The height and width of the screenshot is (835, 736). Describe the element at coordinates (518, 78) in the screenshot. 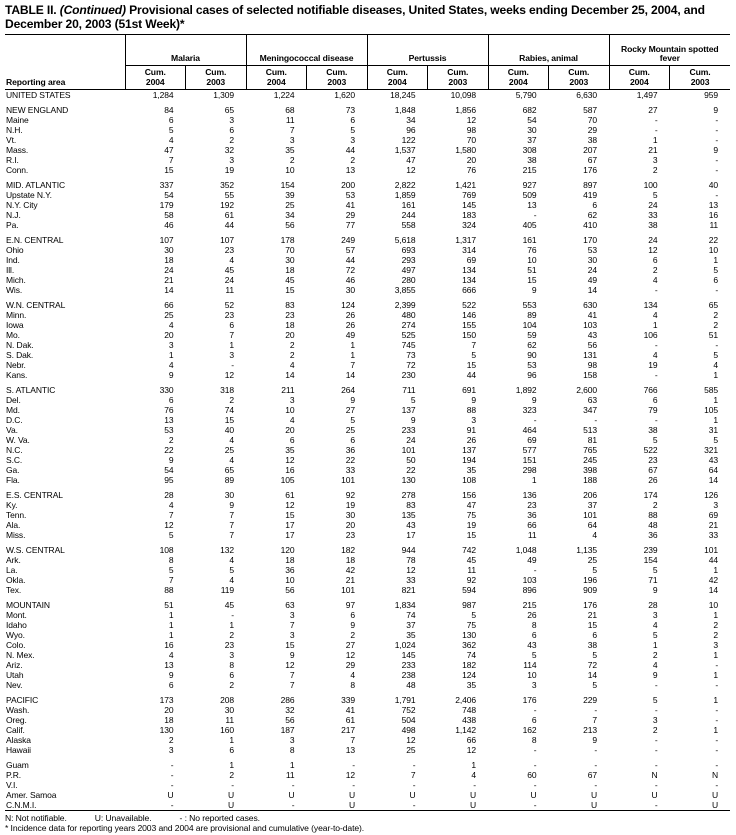

I see `col-header-cum-2004: Cum. 2004` at that location.